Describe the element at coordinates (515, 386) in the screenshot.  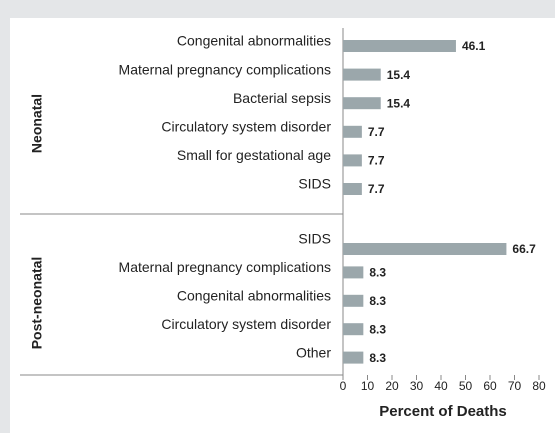
I see `x-tick-label: 70` at that location.